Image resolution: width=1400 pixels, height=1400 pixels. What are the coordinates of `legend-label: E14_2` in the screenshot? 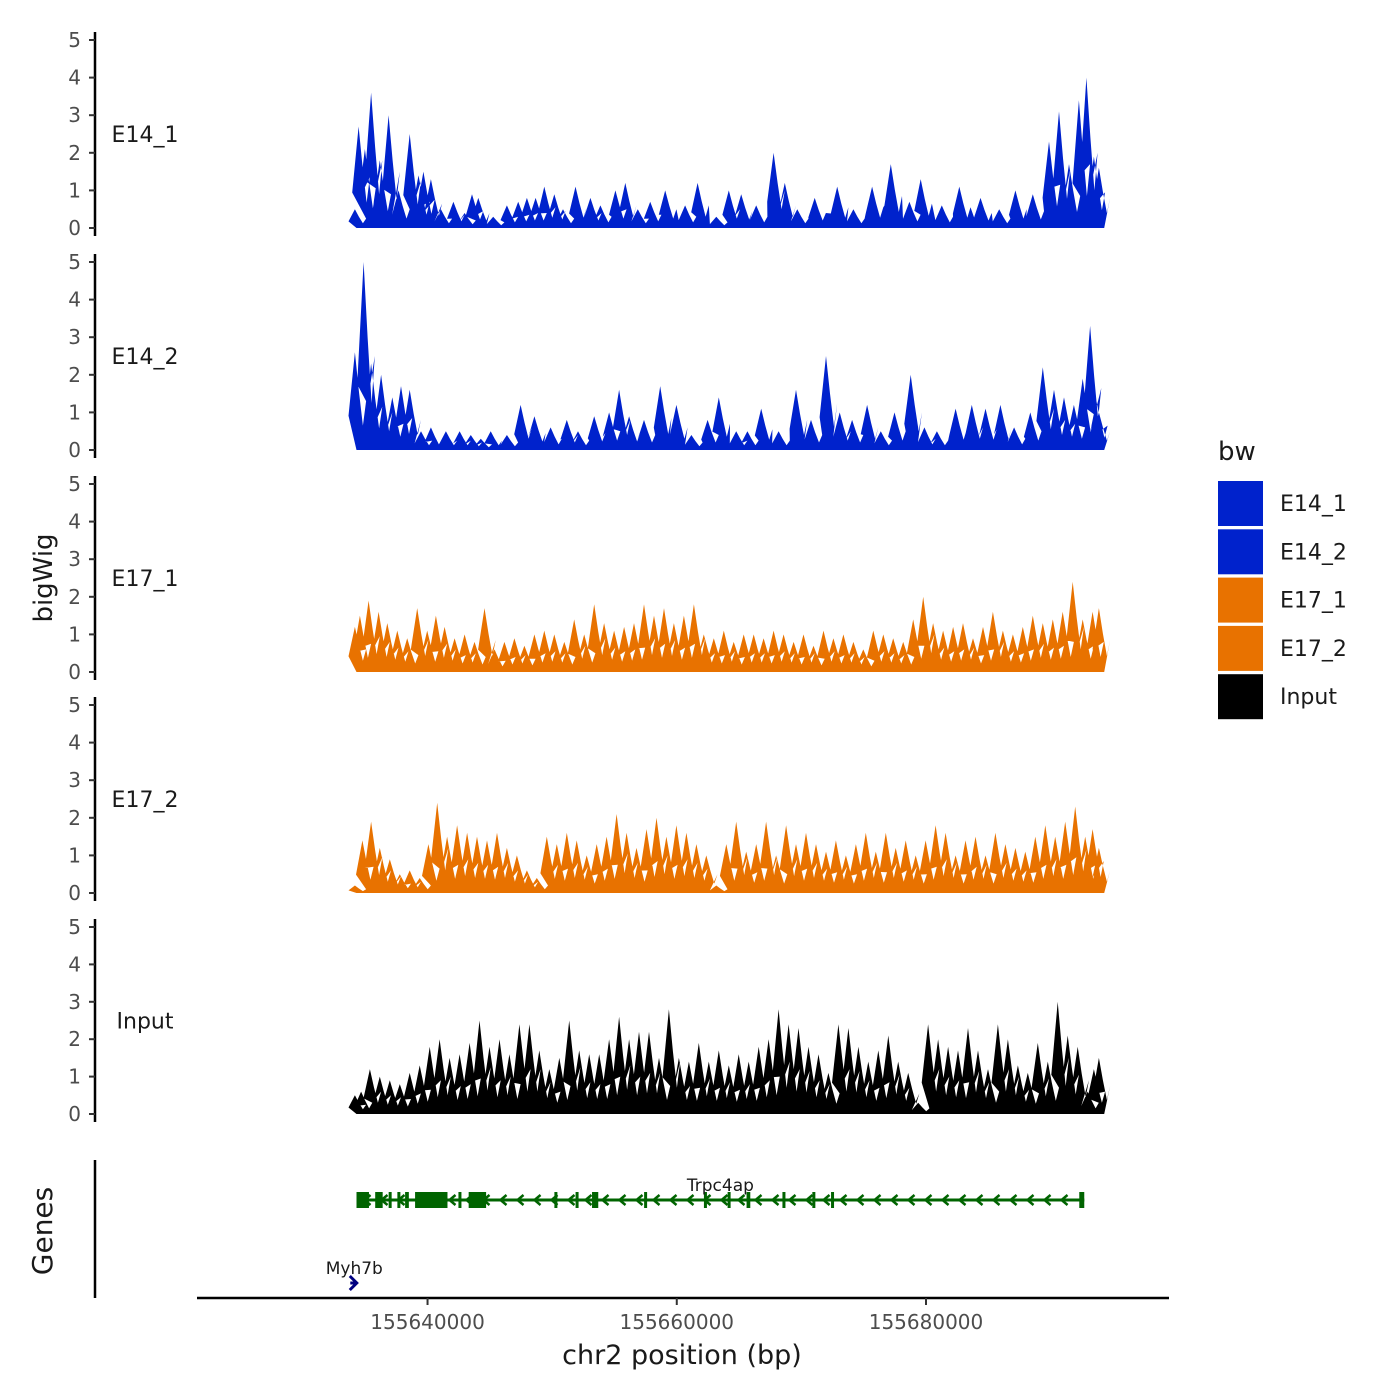 It's located at (1313, 552).